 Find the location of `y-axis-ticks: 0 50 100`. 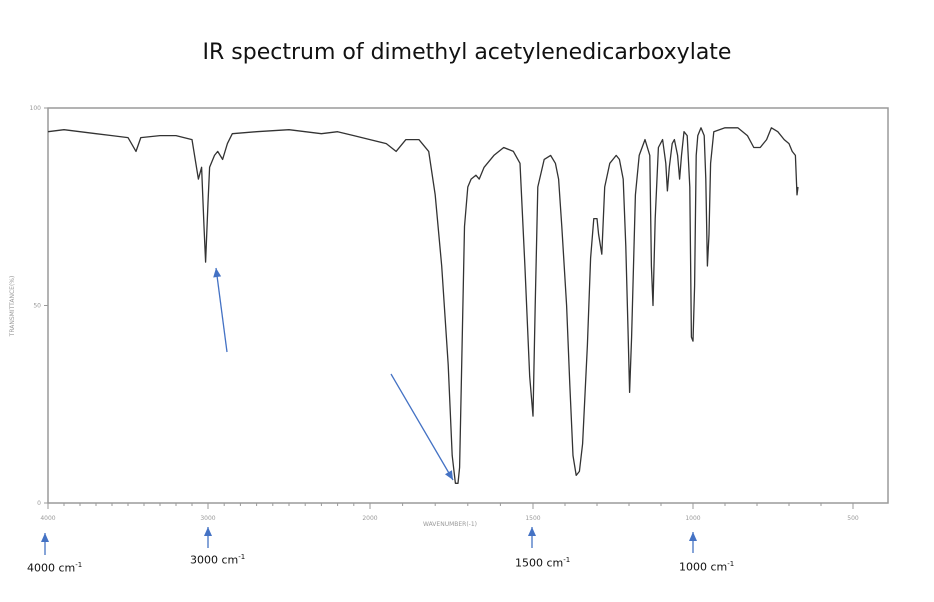

y-axis-ticks: 0 50 100 is located at coordinates (39, 306).